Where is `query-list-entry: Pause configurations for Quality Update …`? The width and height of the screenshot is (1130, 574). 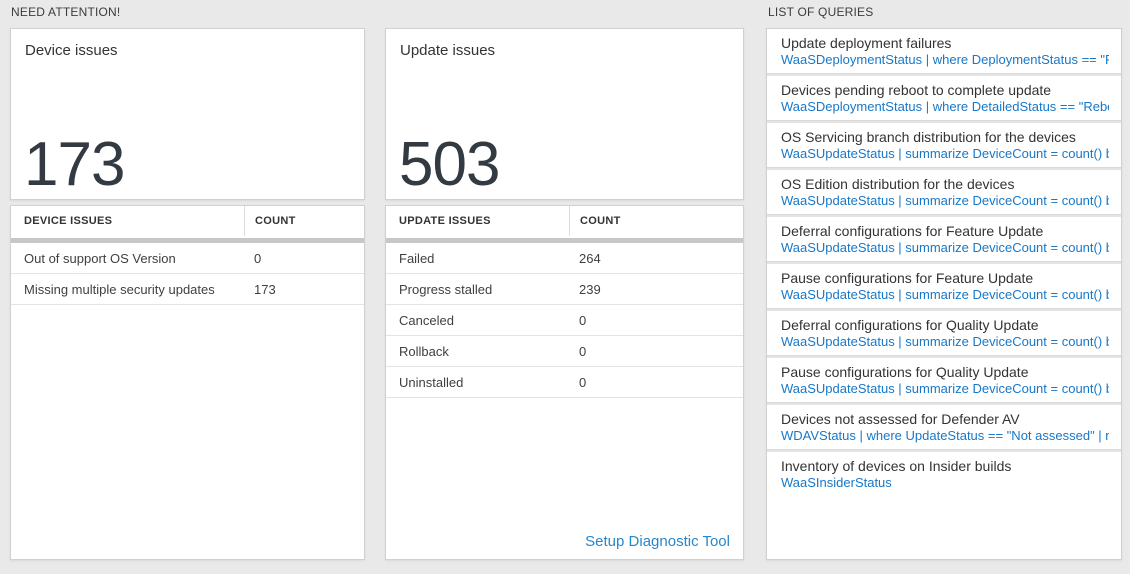
query-list-entry: Pause configurations for Quality Update … is located at coordinates (944, 381).